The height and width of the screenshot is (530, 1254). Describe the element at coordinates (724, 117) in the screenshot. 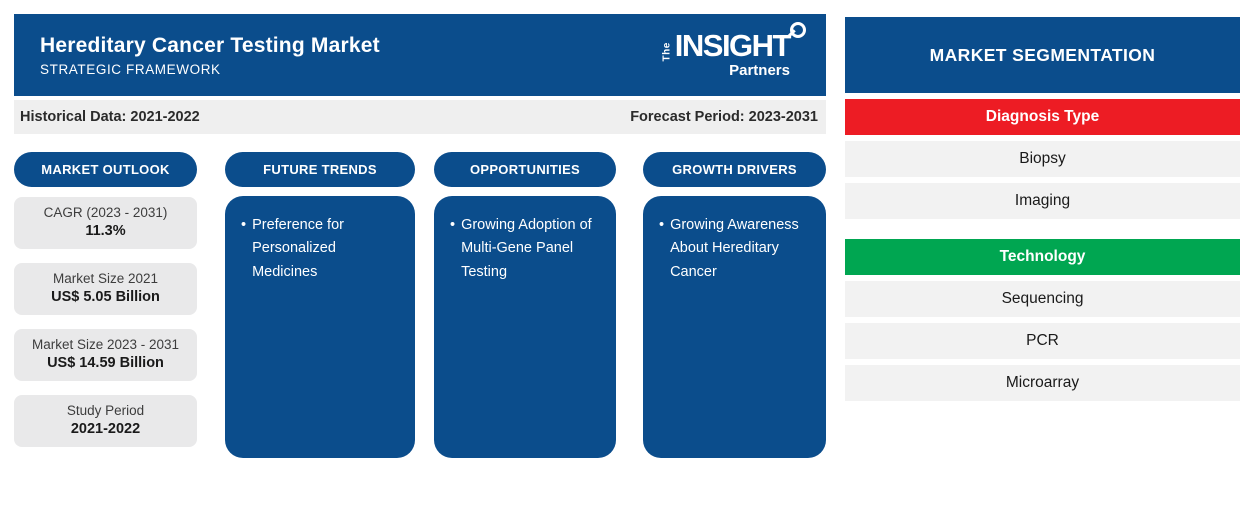

I see `forecast-period-label: Forecast Period: 2023-2031` at that location.